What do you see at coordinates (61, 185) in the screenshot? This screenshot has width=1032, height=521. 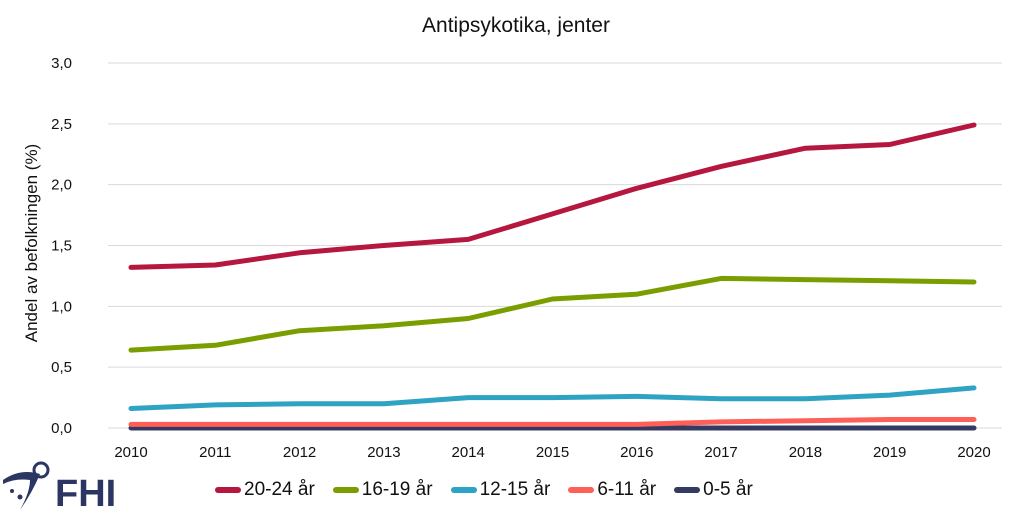 I see `y-tick-label: 2,0` at bounding box center [61, 185].